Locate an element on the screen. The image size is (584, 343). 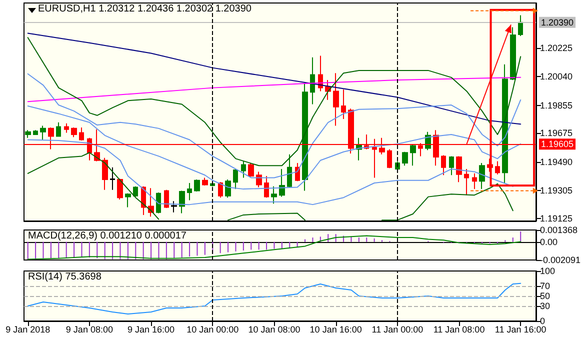
ref-line-label: 1.20390 is located at coordinates (557, 22).